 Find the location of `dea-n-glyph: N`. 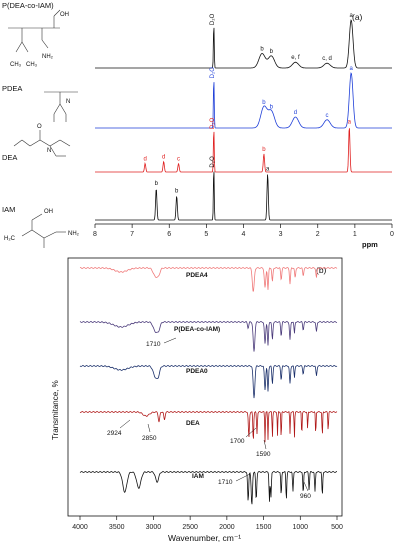

dea-n-glyph: N is located at coordinates (49, 151).